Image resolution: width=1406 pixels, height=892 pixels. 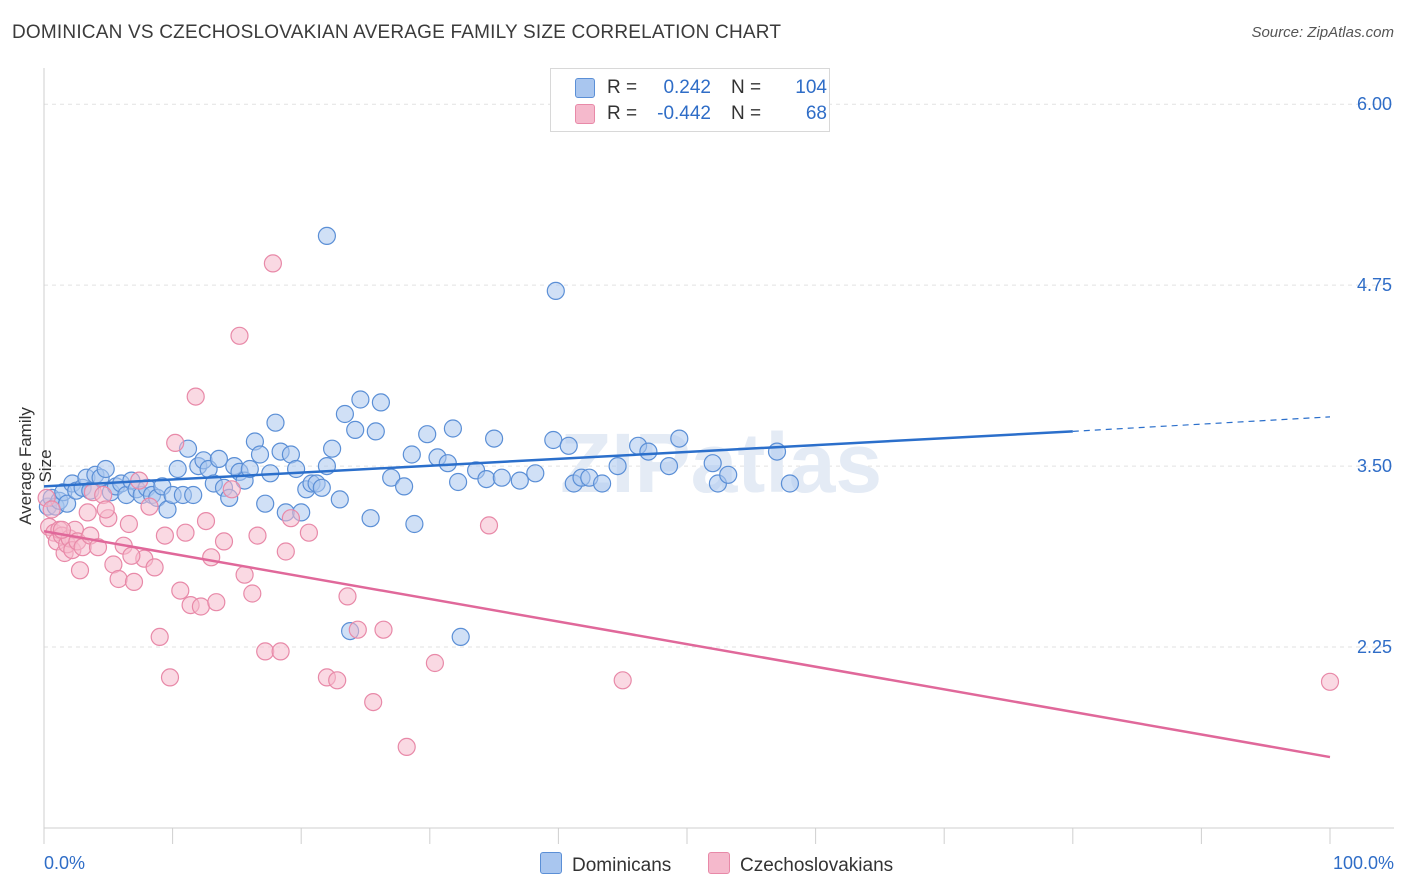 What do you see at coordinates (1374, 647) in the screenshot?
I see `y-tick-label-0: 2.25` at bounding box center [1374, 647].